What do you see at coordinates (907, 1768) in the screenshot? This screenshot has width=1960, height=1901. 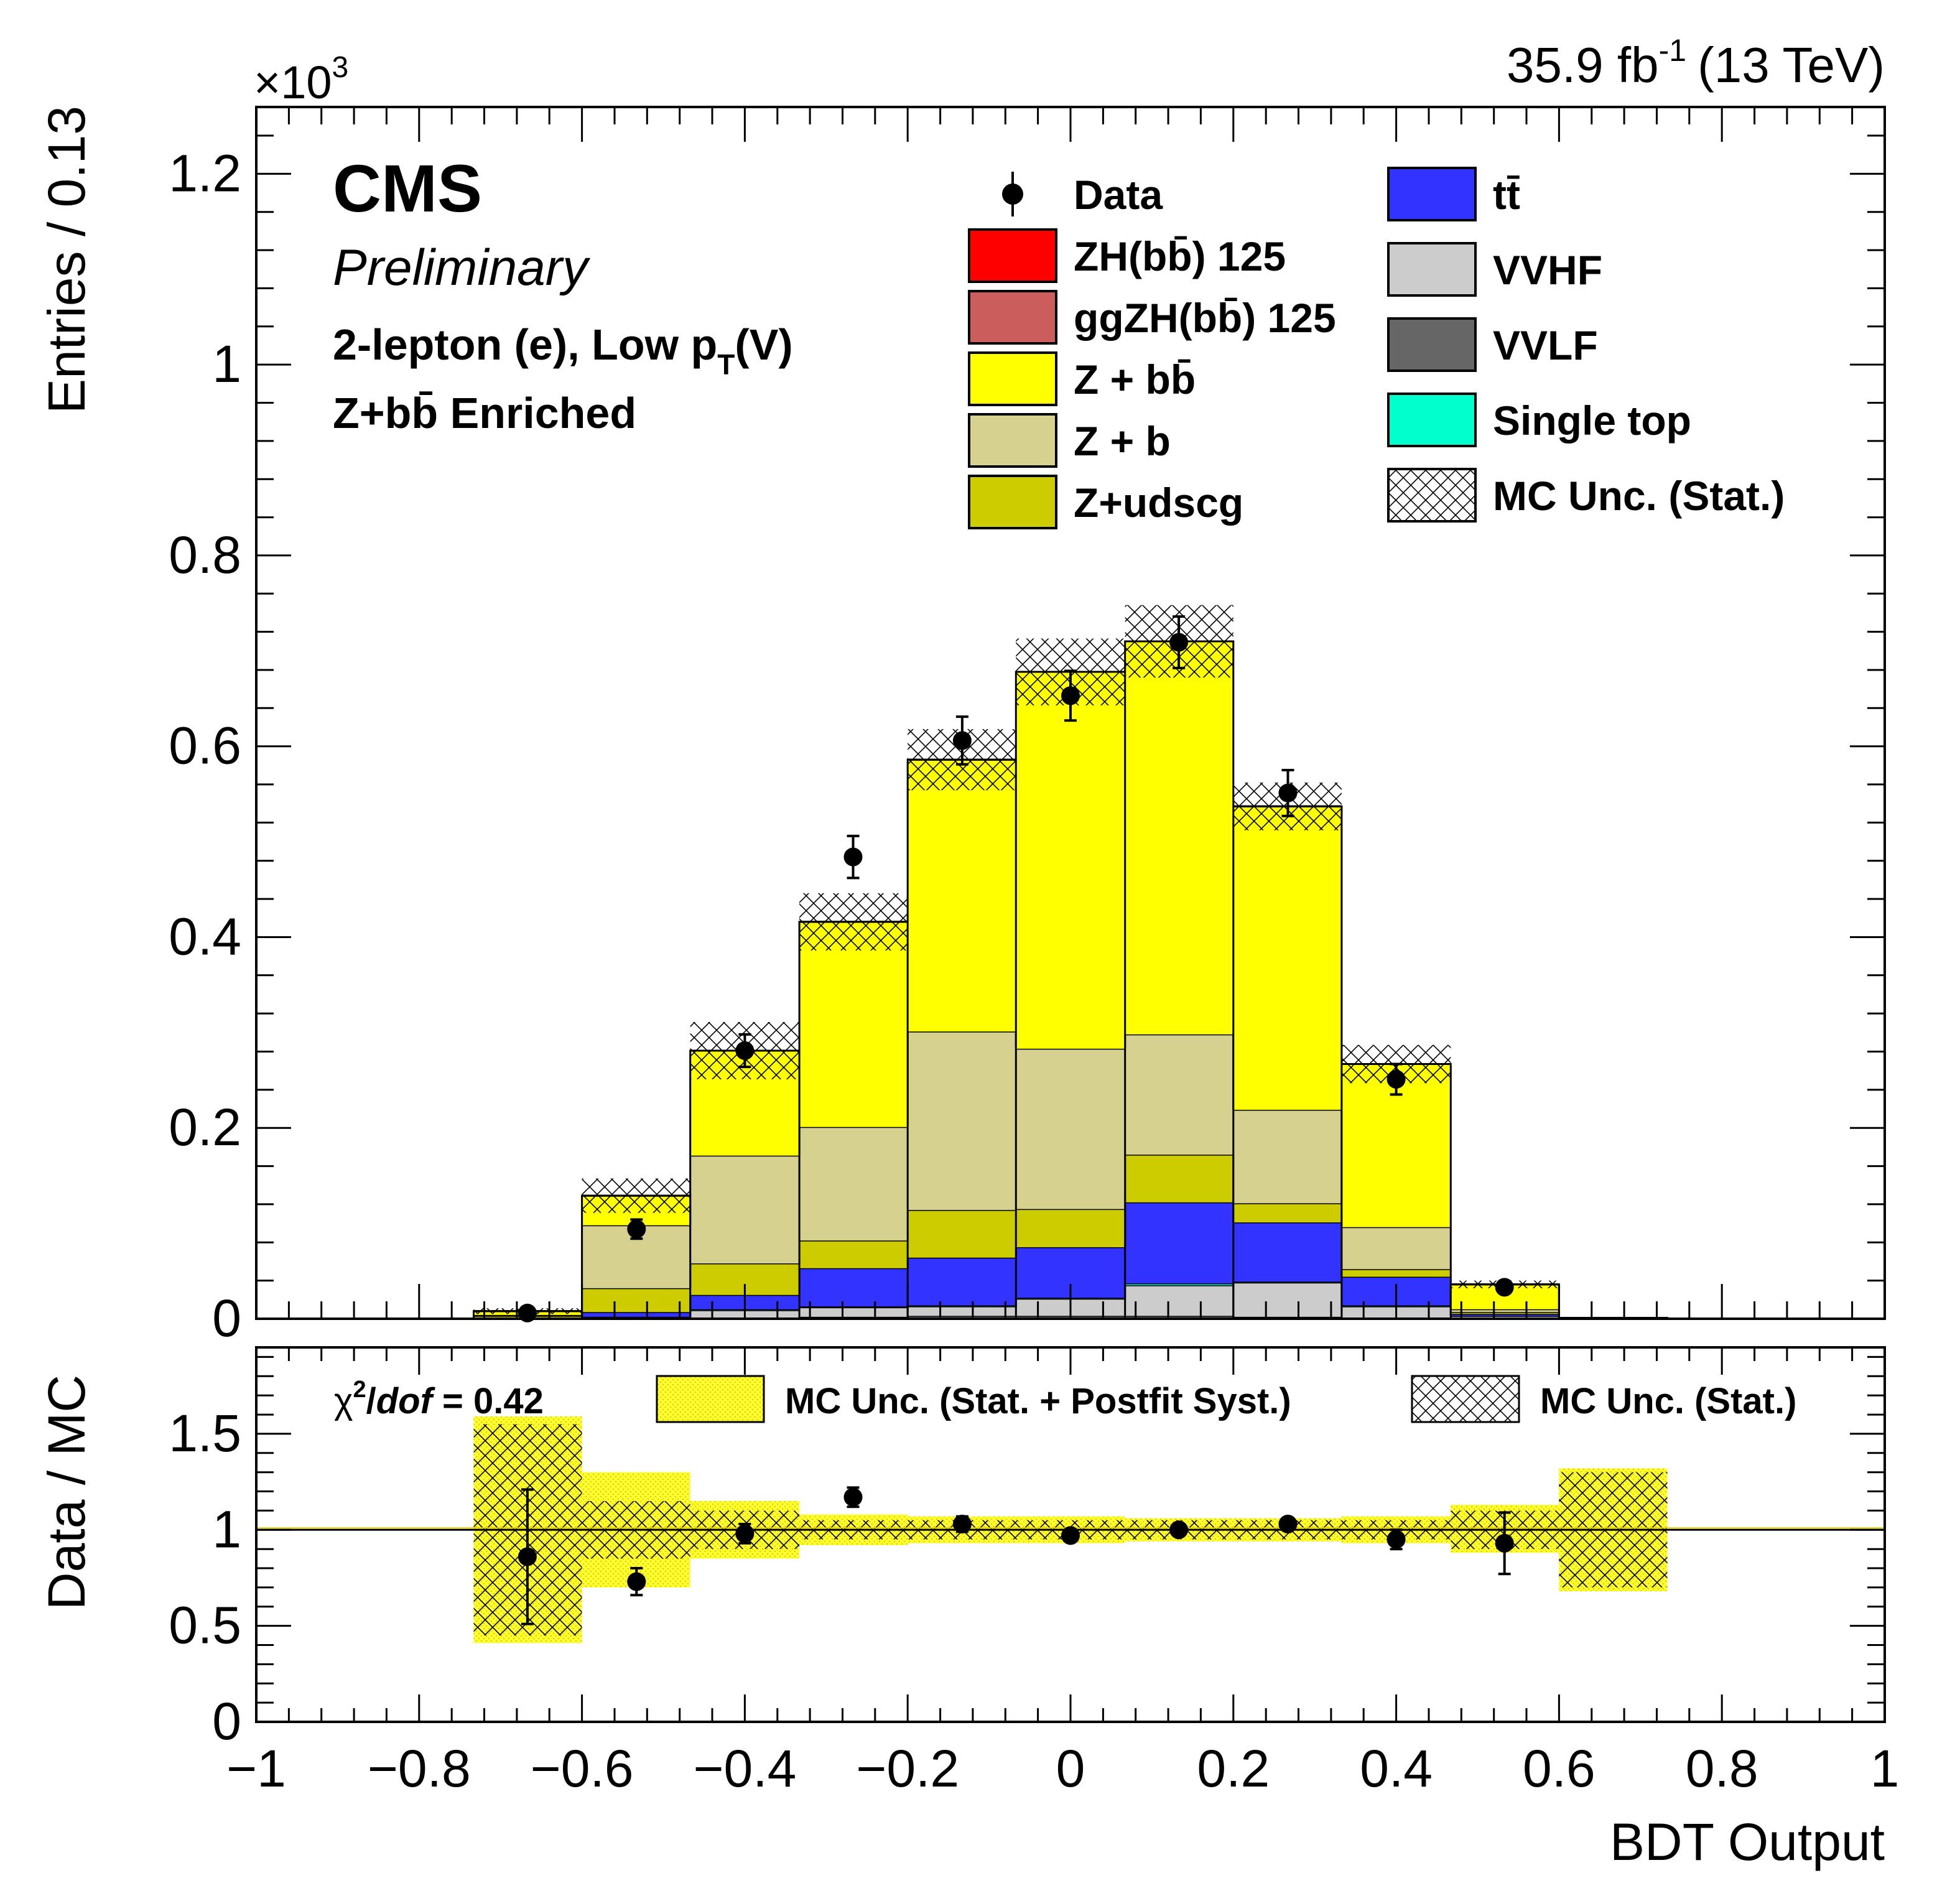 I see `x-tick-label: −0.2` at bounding box center [907, 1768].